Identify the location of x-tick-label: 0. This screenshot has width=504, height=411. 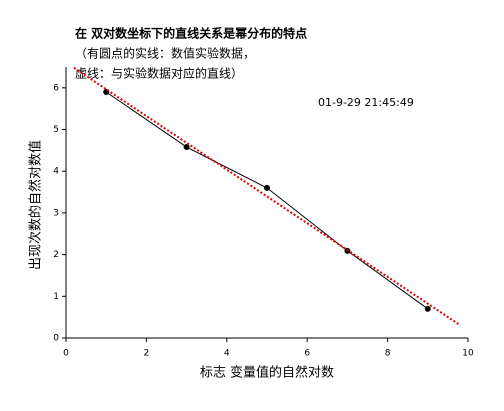
(66, 354).